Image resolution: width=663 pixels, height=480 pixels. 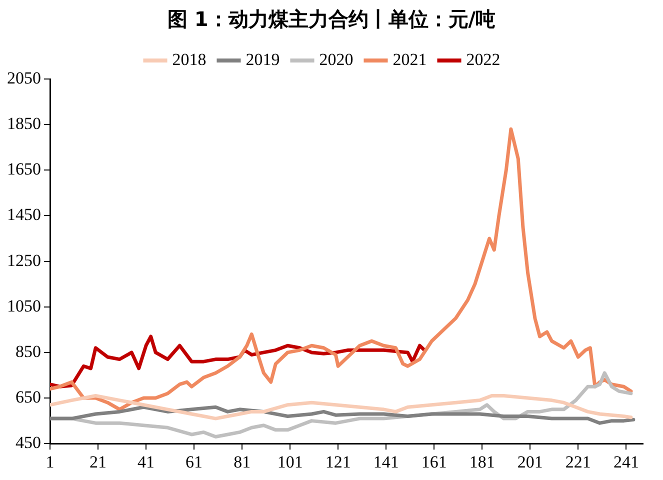 I want to click on y-tick-label: 1650, so click(x=24, y=169).